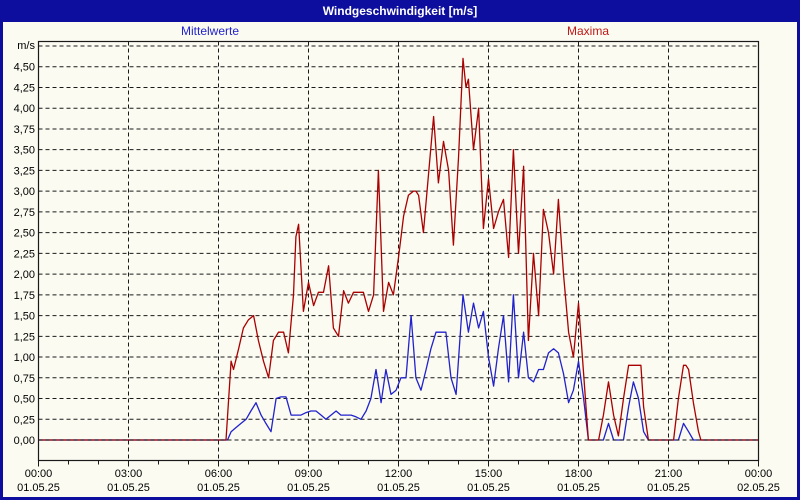 The image size is (800, 500). Describe the element at coordinates (24, 130) in the screenshot. I see `svg-text: 3,75` at that location.